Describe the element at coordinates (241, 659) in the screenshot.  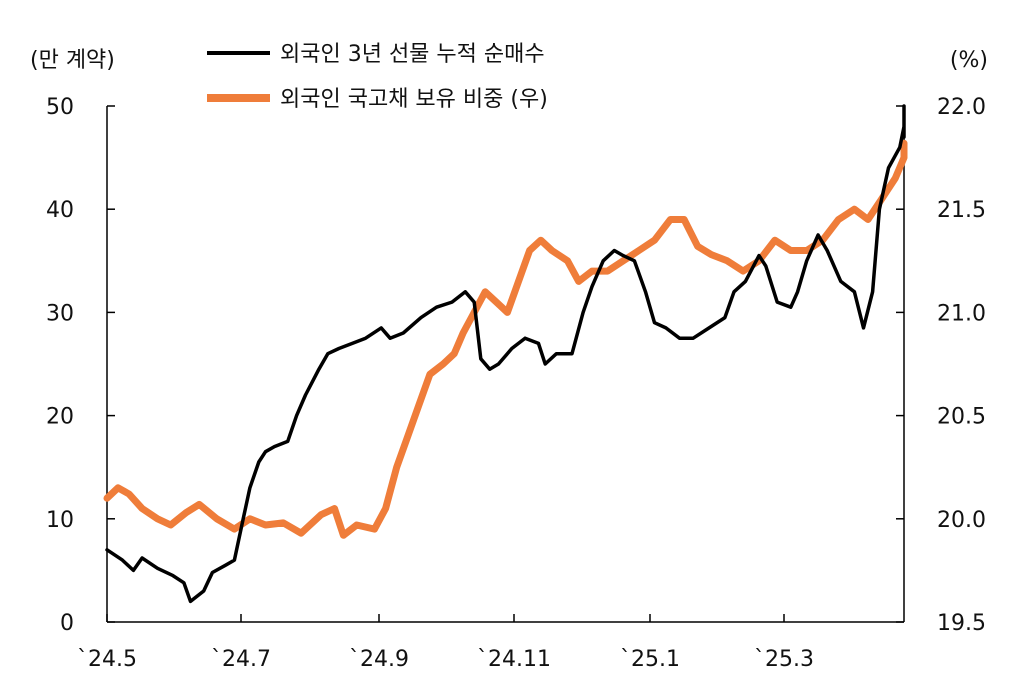
I see `x-tick-label: `24.7` at that location.